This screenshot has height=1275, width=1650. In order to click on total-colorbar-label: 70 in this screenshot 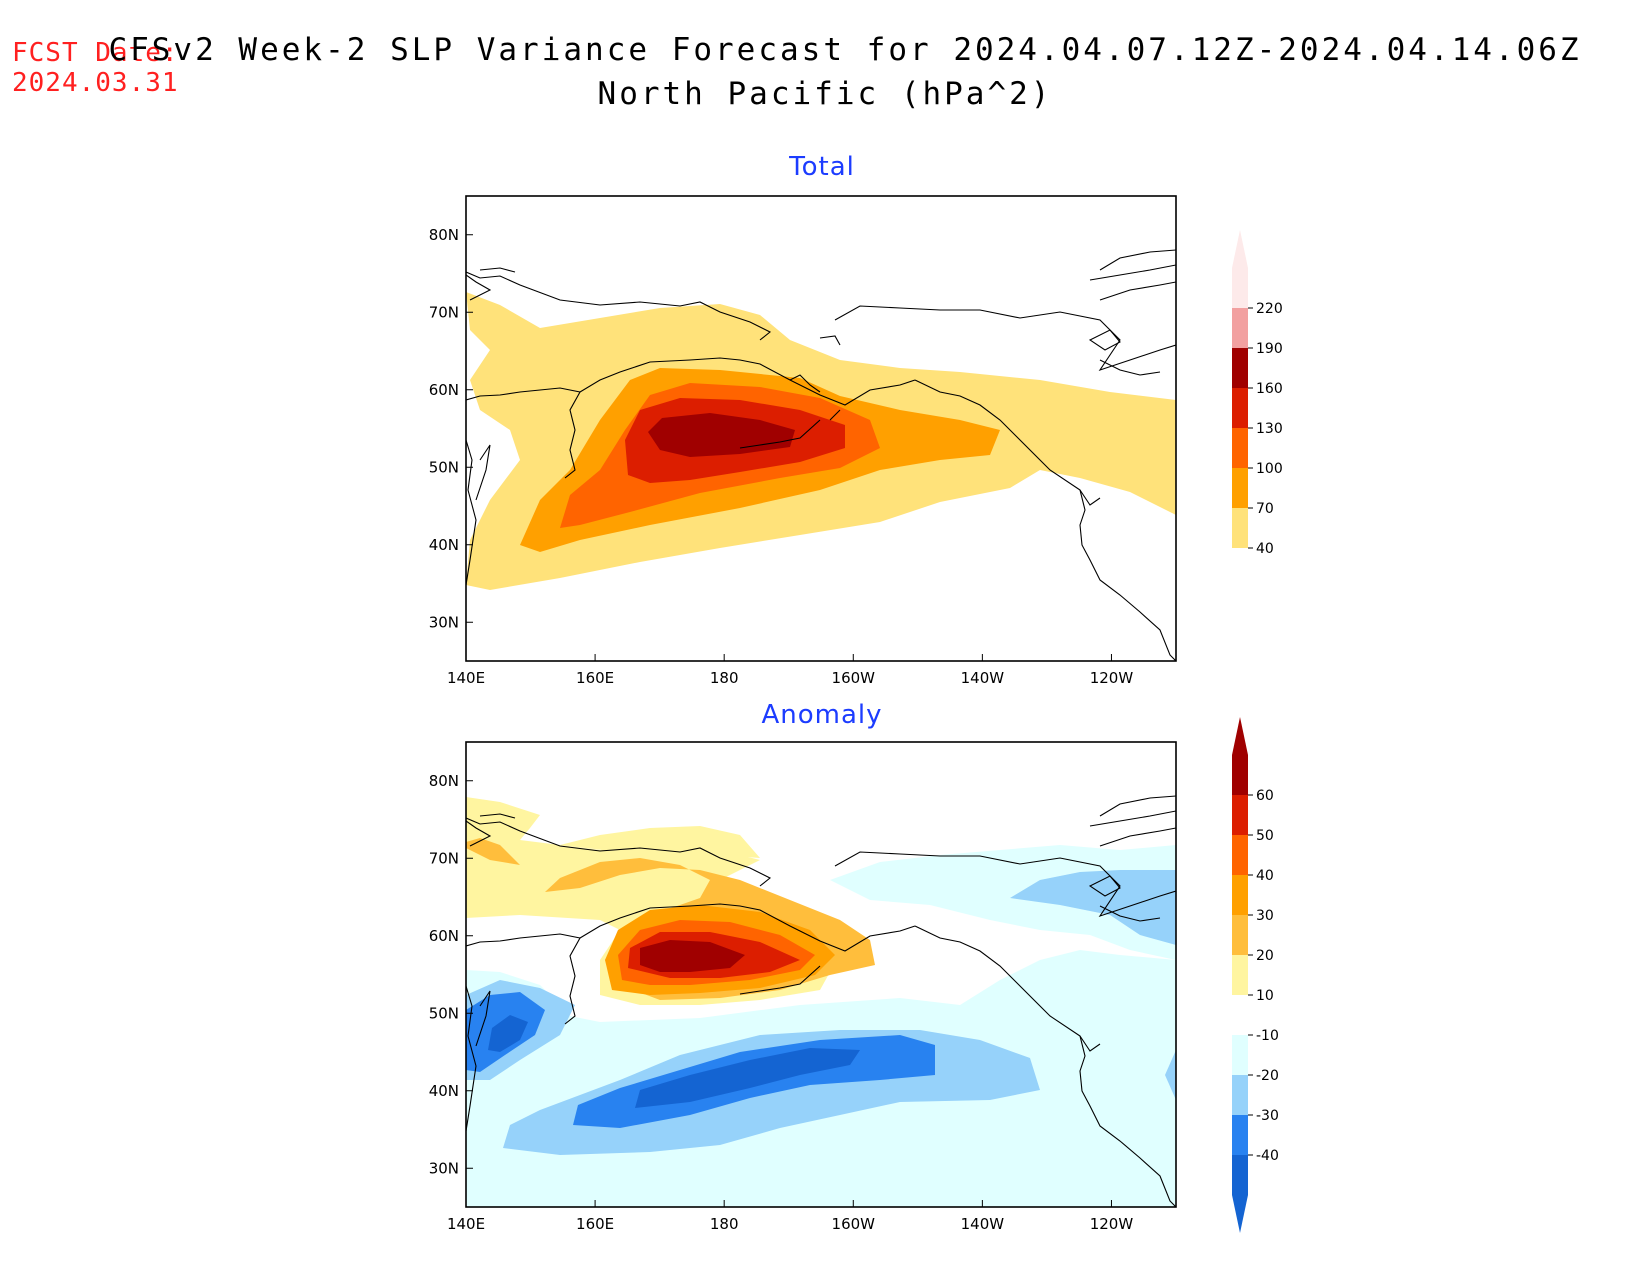, I will do `click(1265, 509)`.